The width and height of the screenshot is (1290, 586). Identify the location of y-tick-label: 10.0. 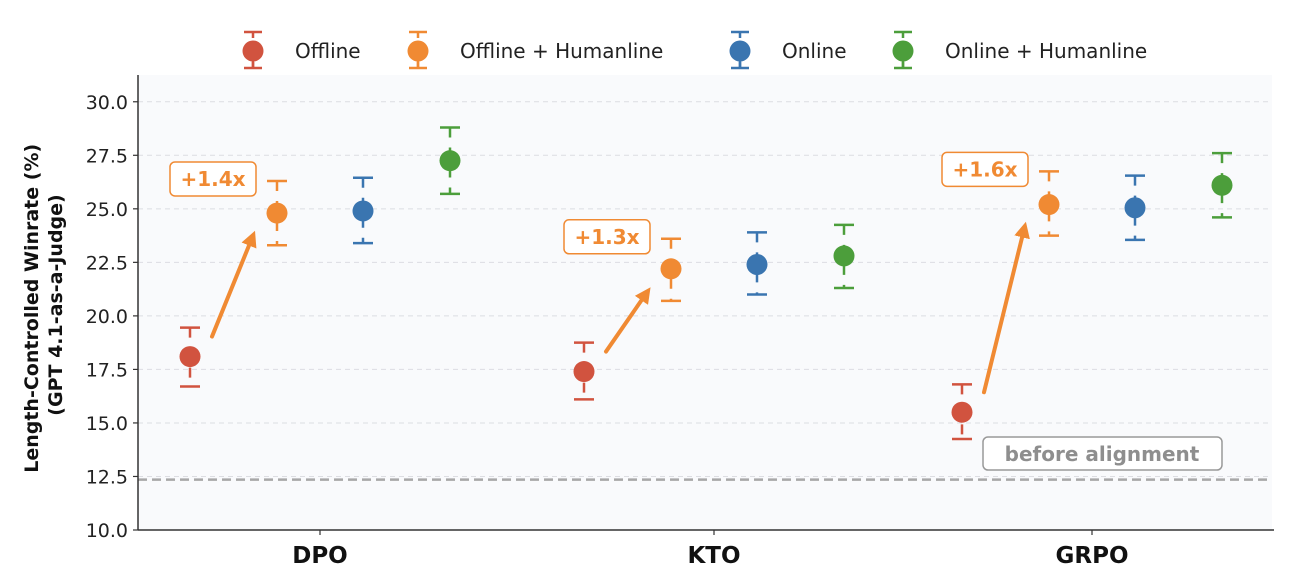
(107, 531).